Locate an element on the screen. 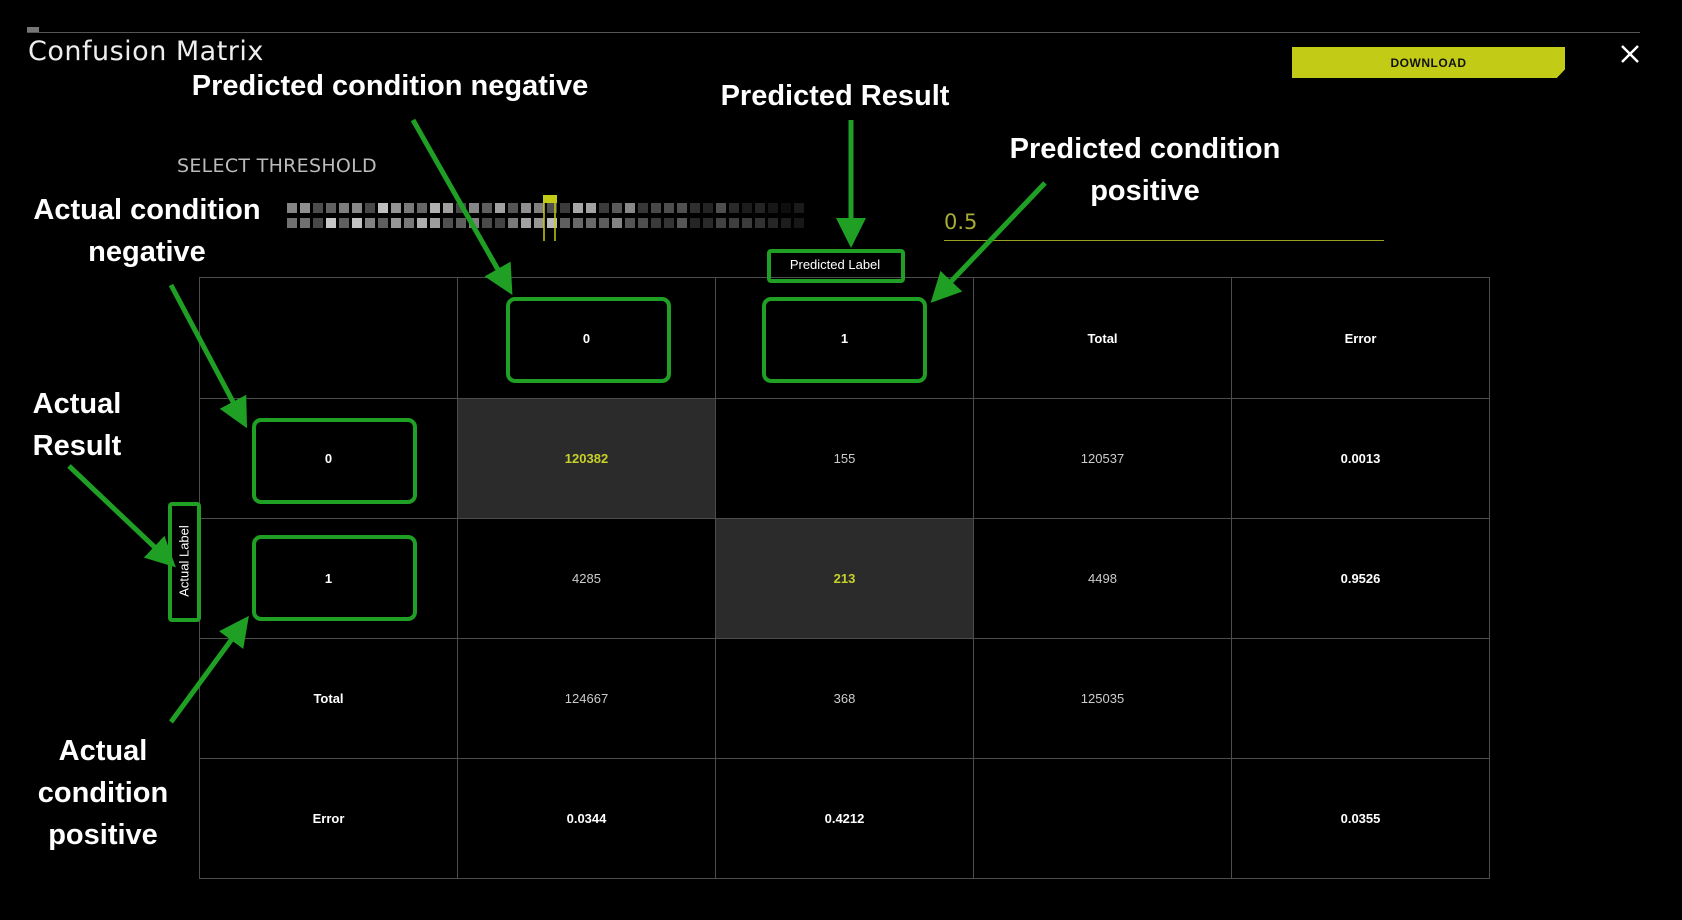  threshold-label: SELECT THRESHOLD is located at coordinates (277, 166).